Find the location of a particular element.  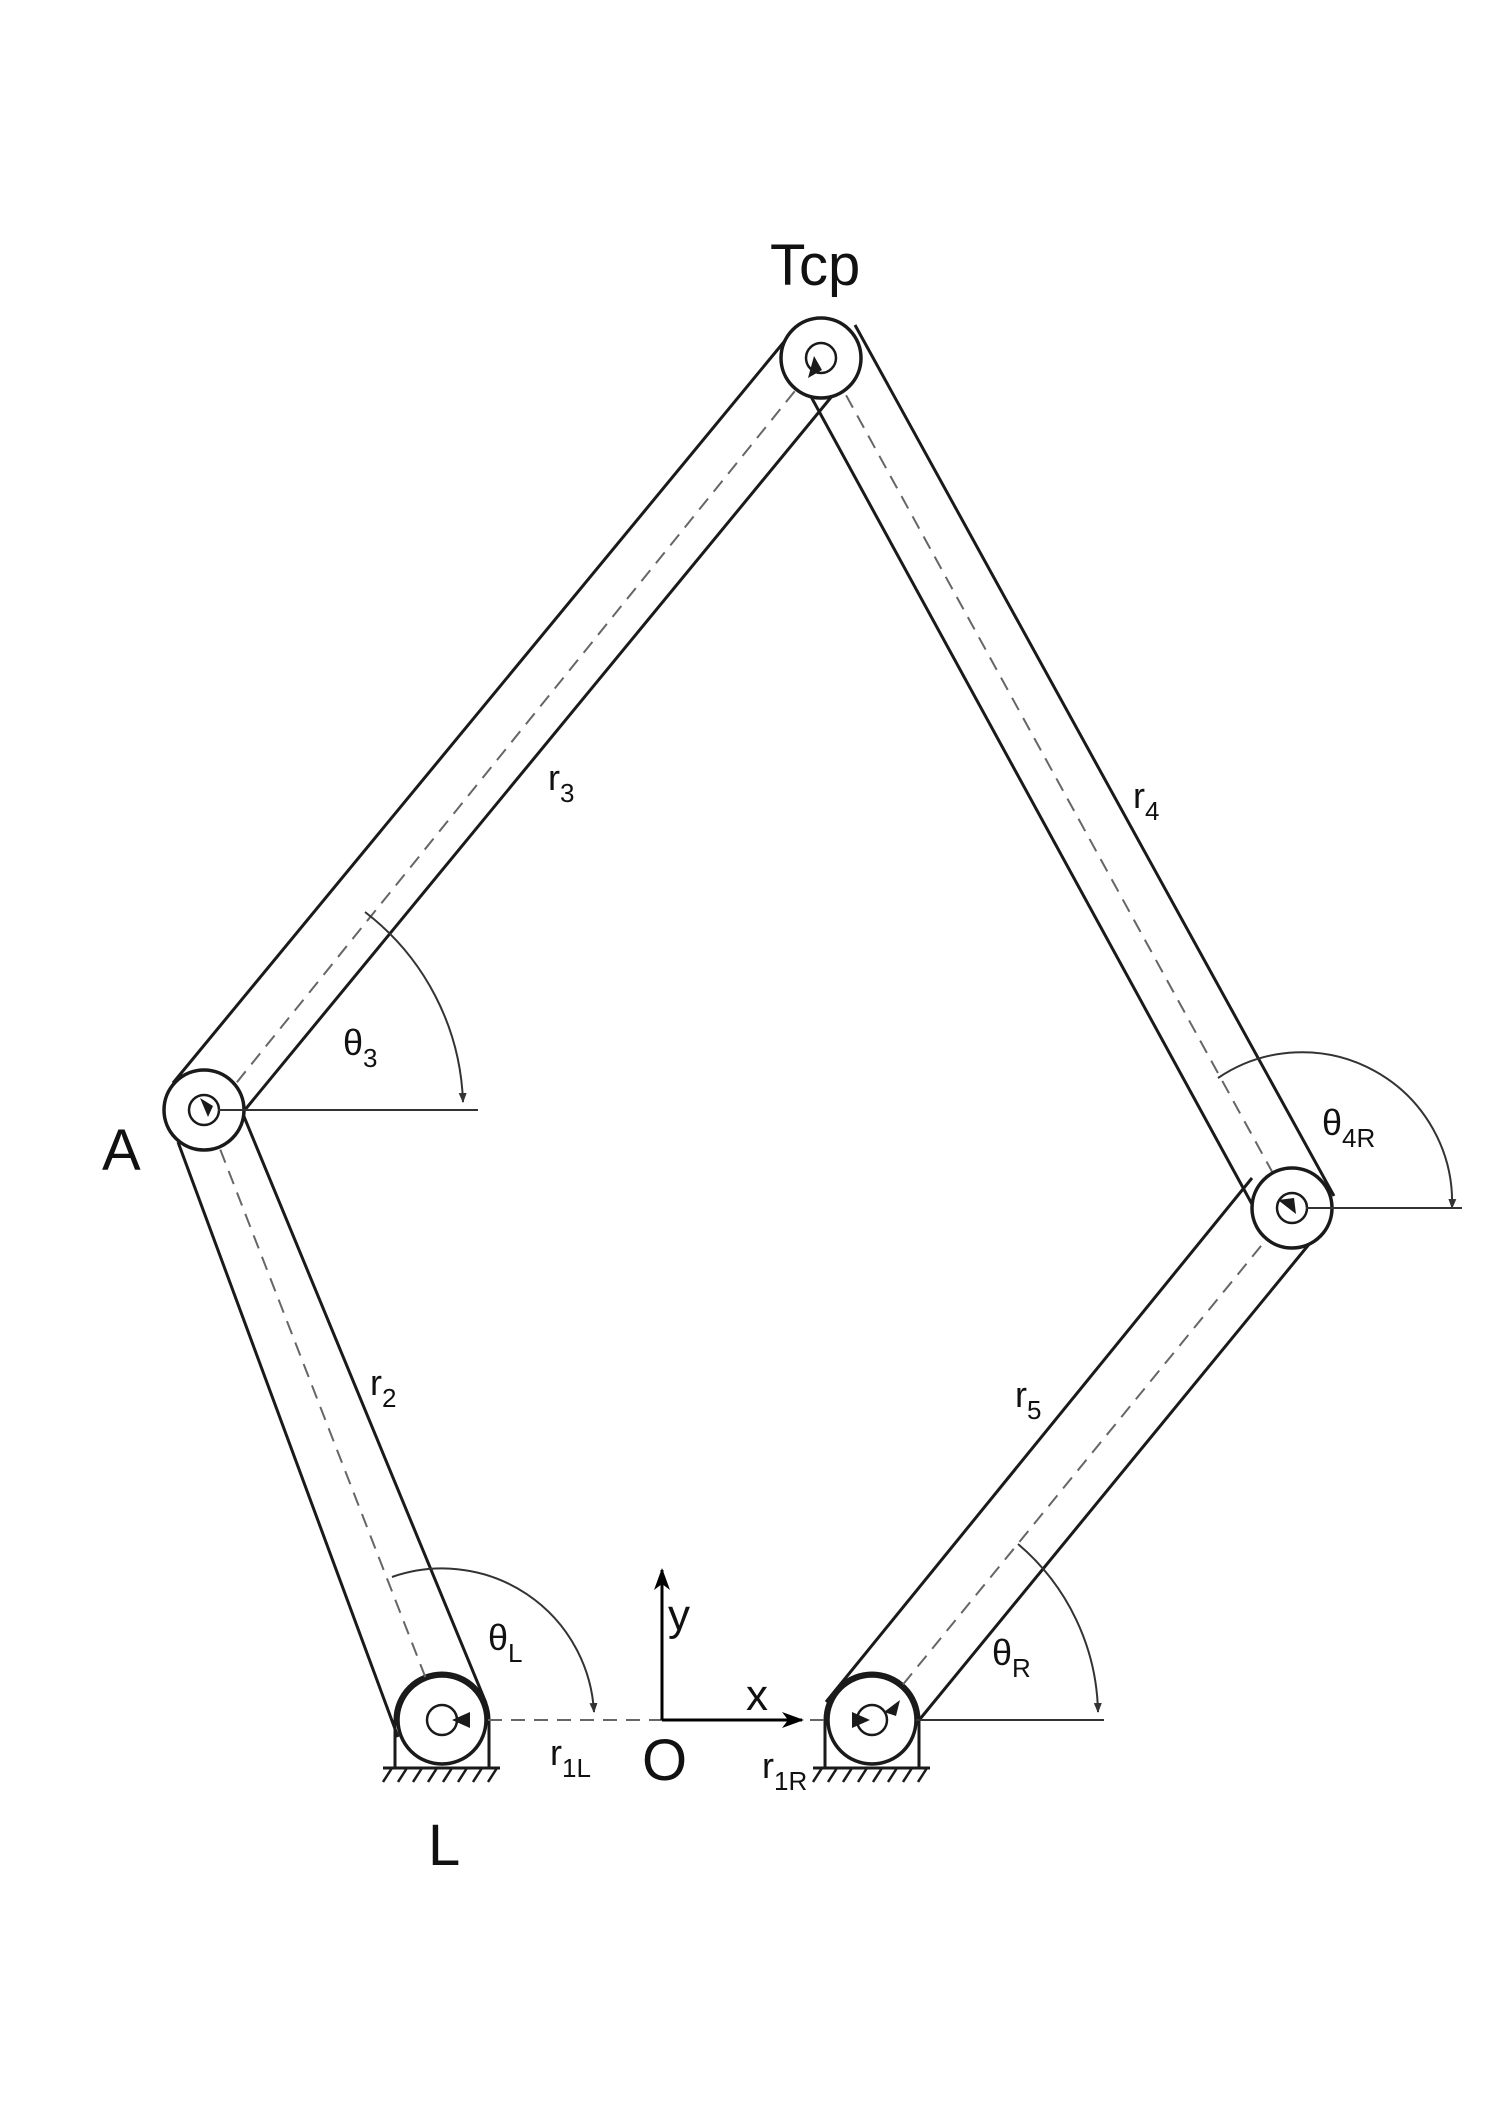

label-axis-x: x is located at coordinates (757, 1695).